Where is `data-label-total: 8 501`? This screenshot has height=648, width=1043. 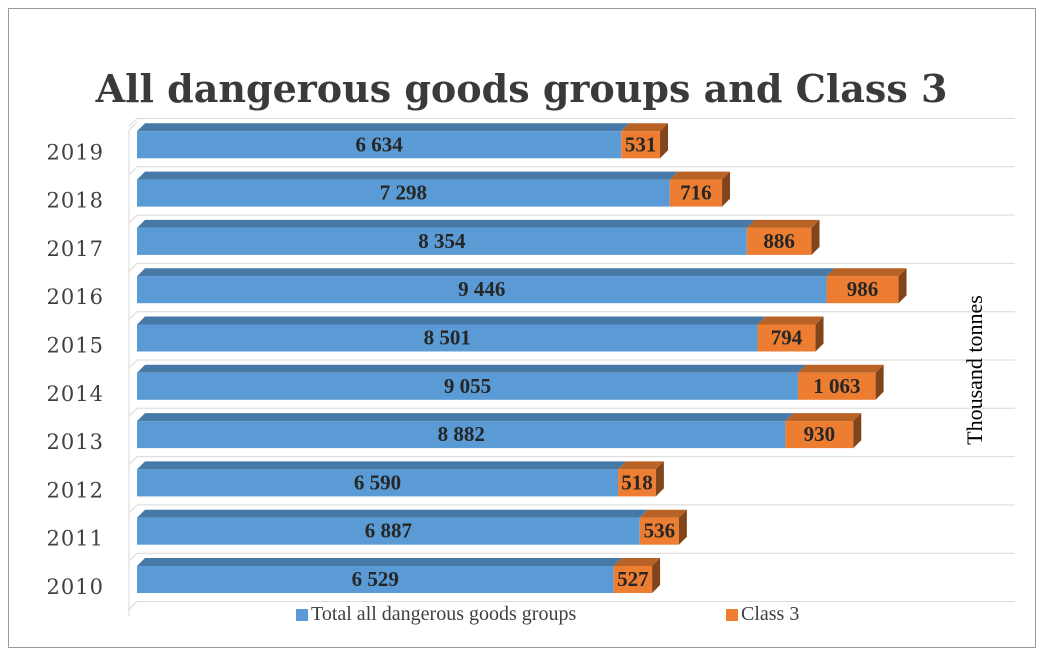 data-label-total: 8 501 is located at coordinates (447, 338).